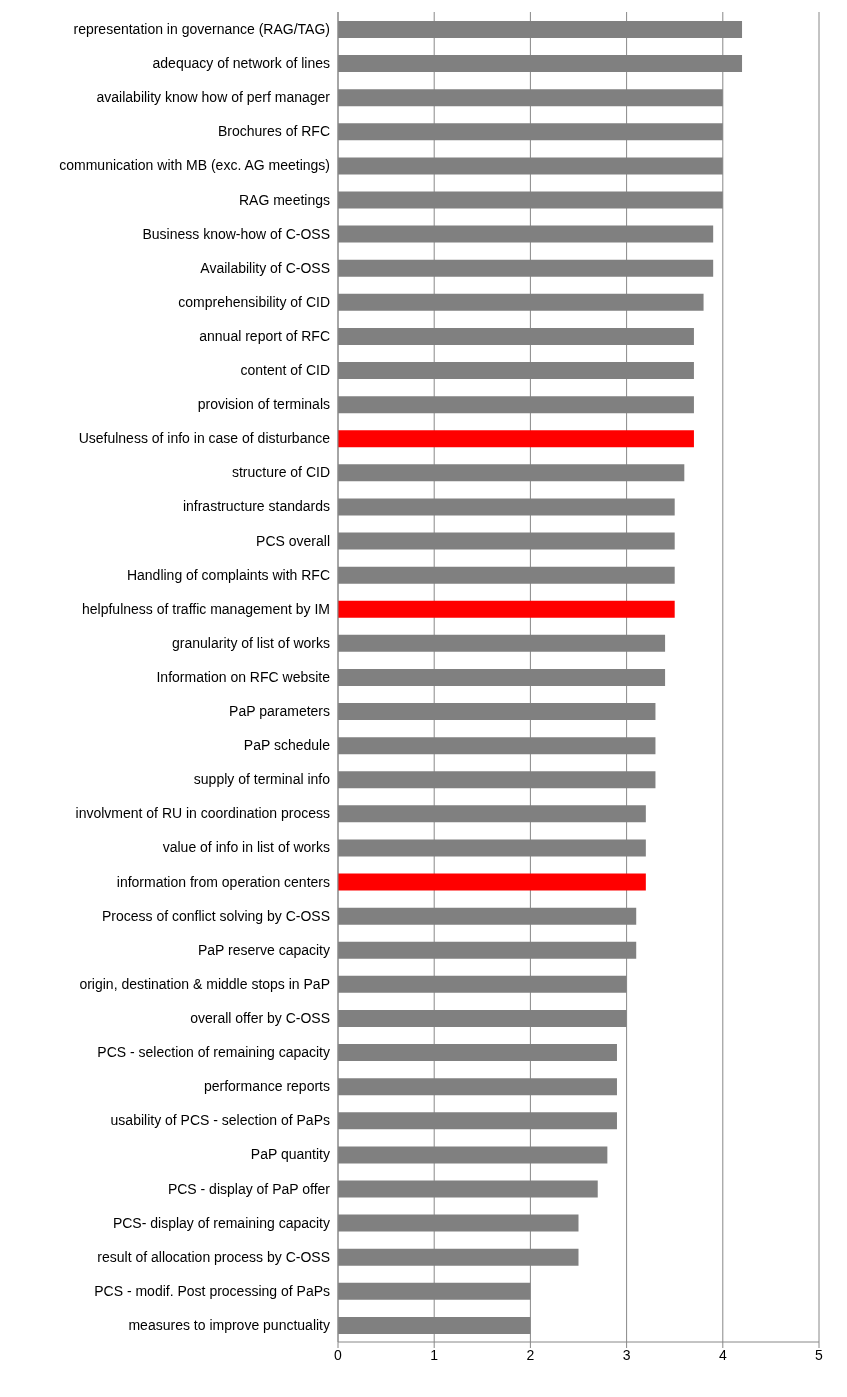  What do you see at coordinates (254, 301) in the screenshot?
I see `y-tick-label: comprehensibility of CID` at bounding box center [254, 301].